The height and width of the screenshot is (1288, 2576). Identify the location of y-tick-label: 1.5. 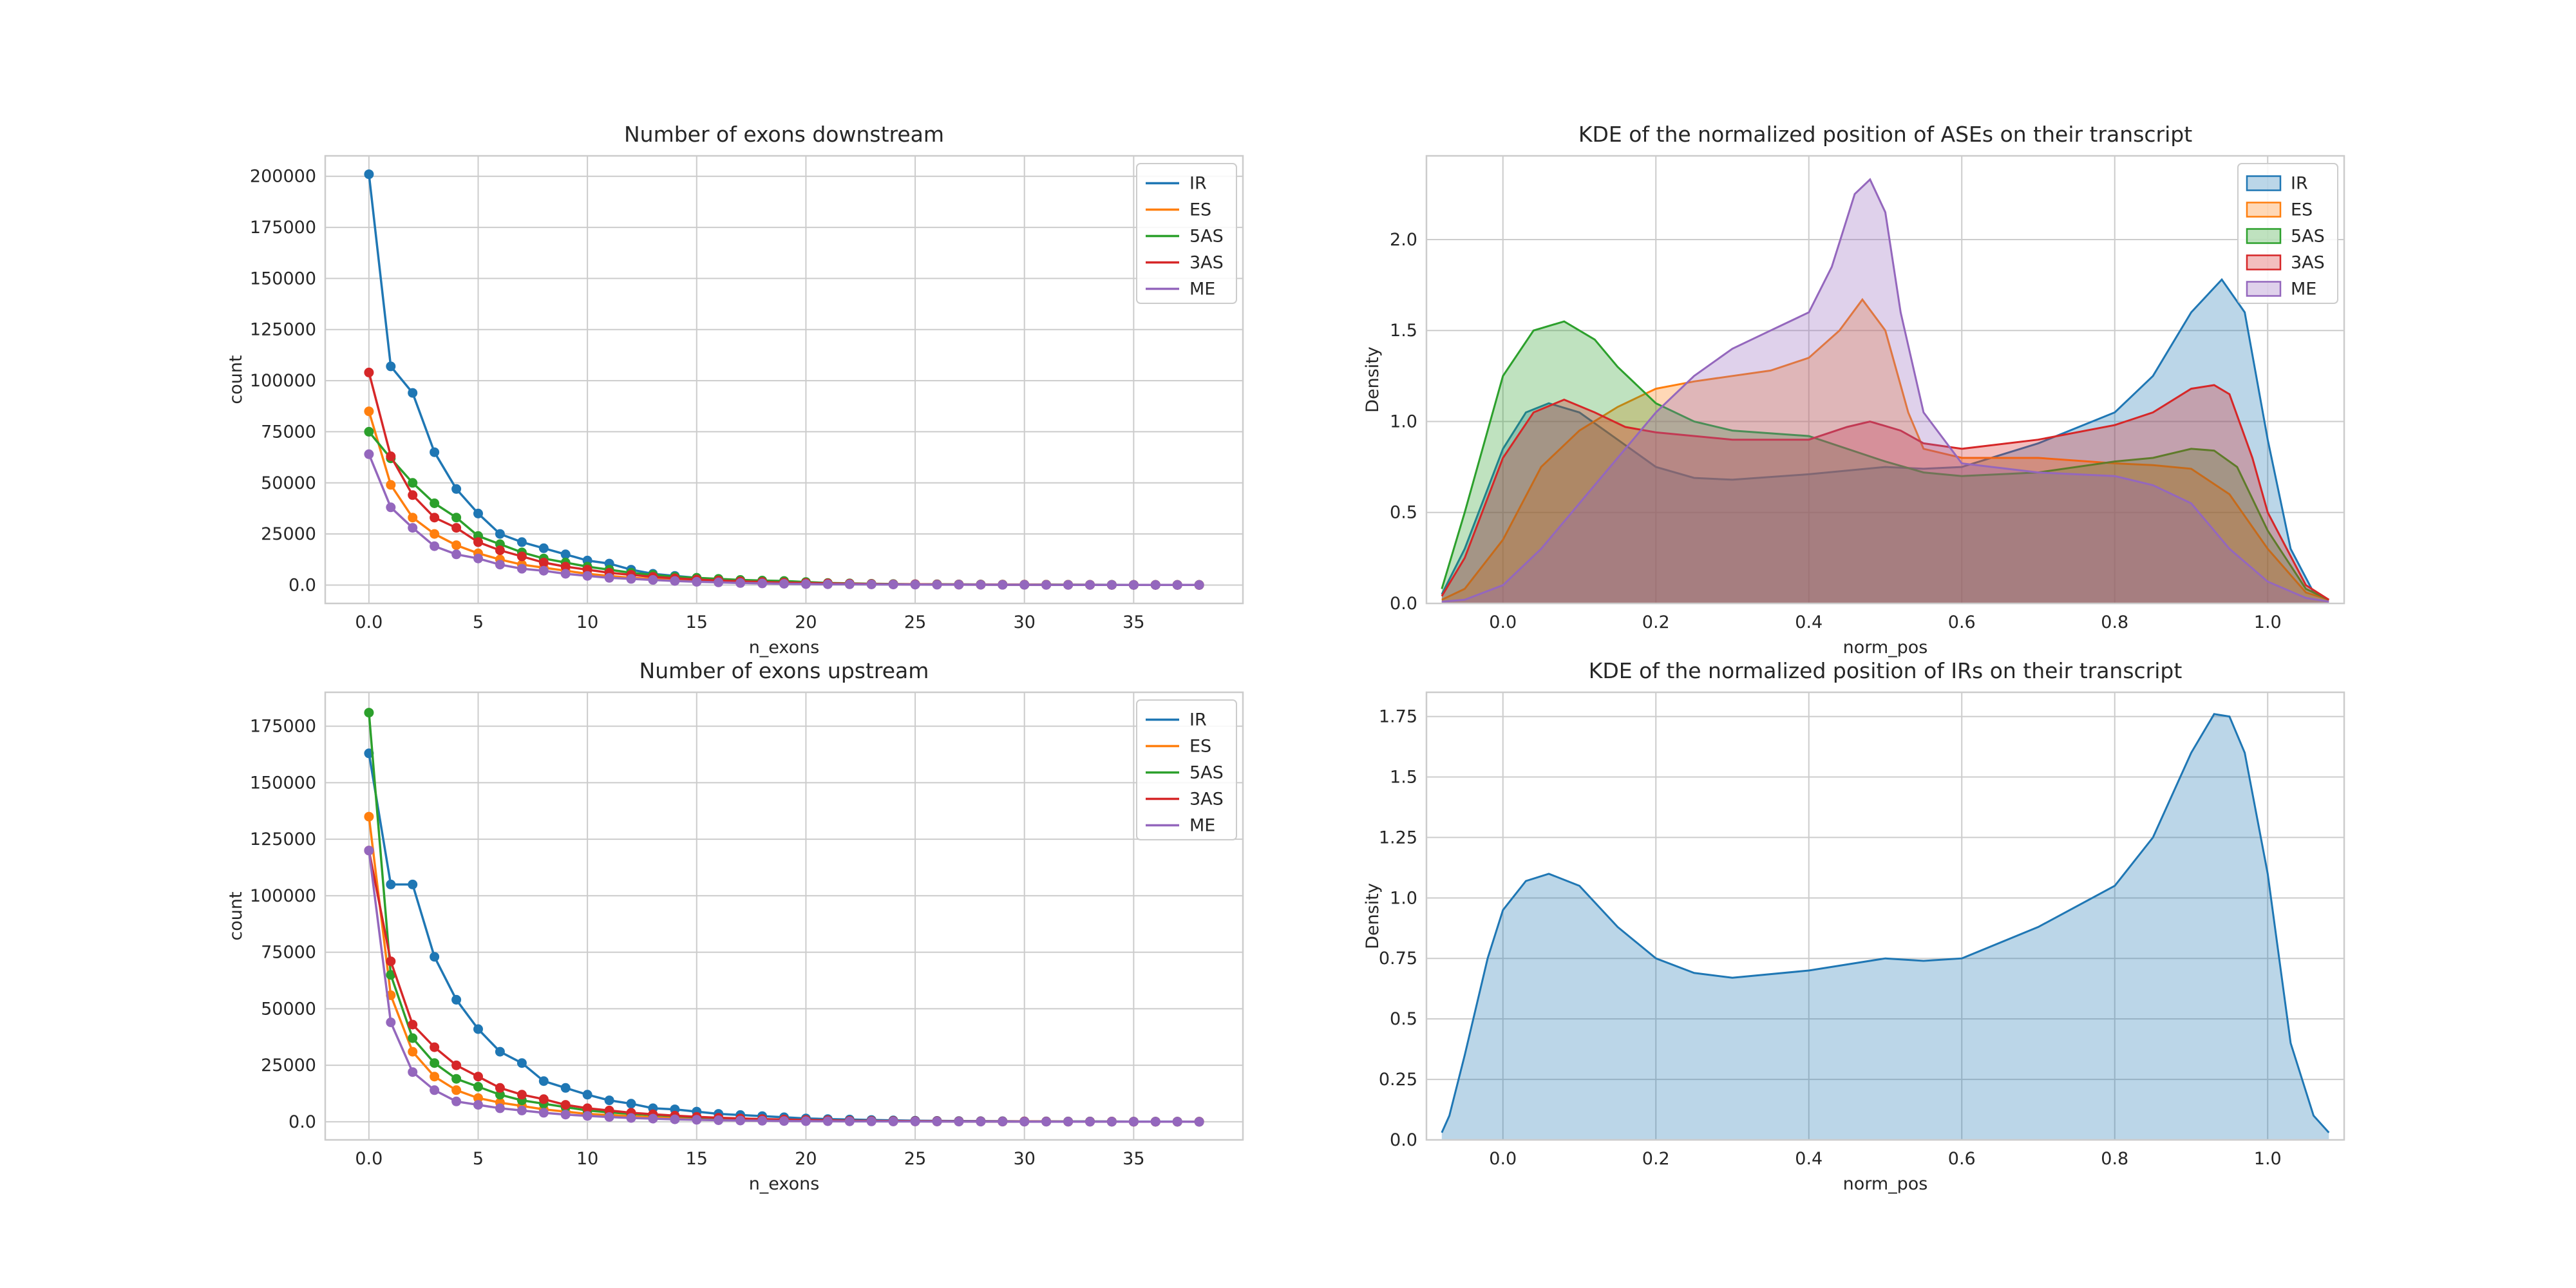
(1403, 777).